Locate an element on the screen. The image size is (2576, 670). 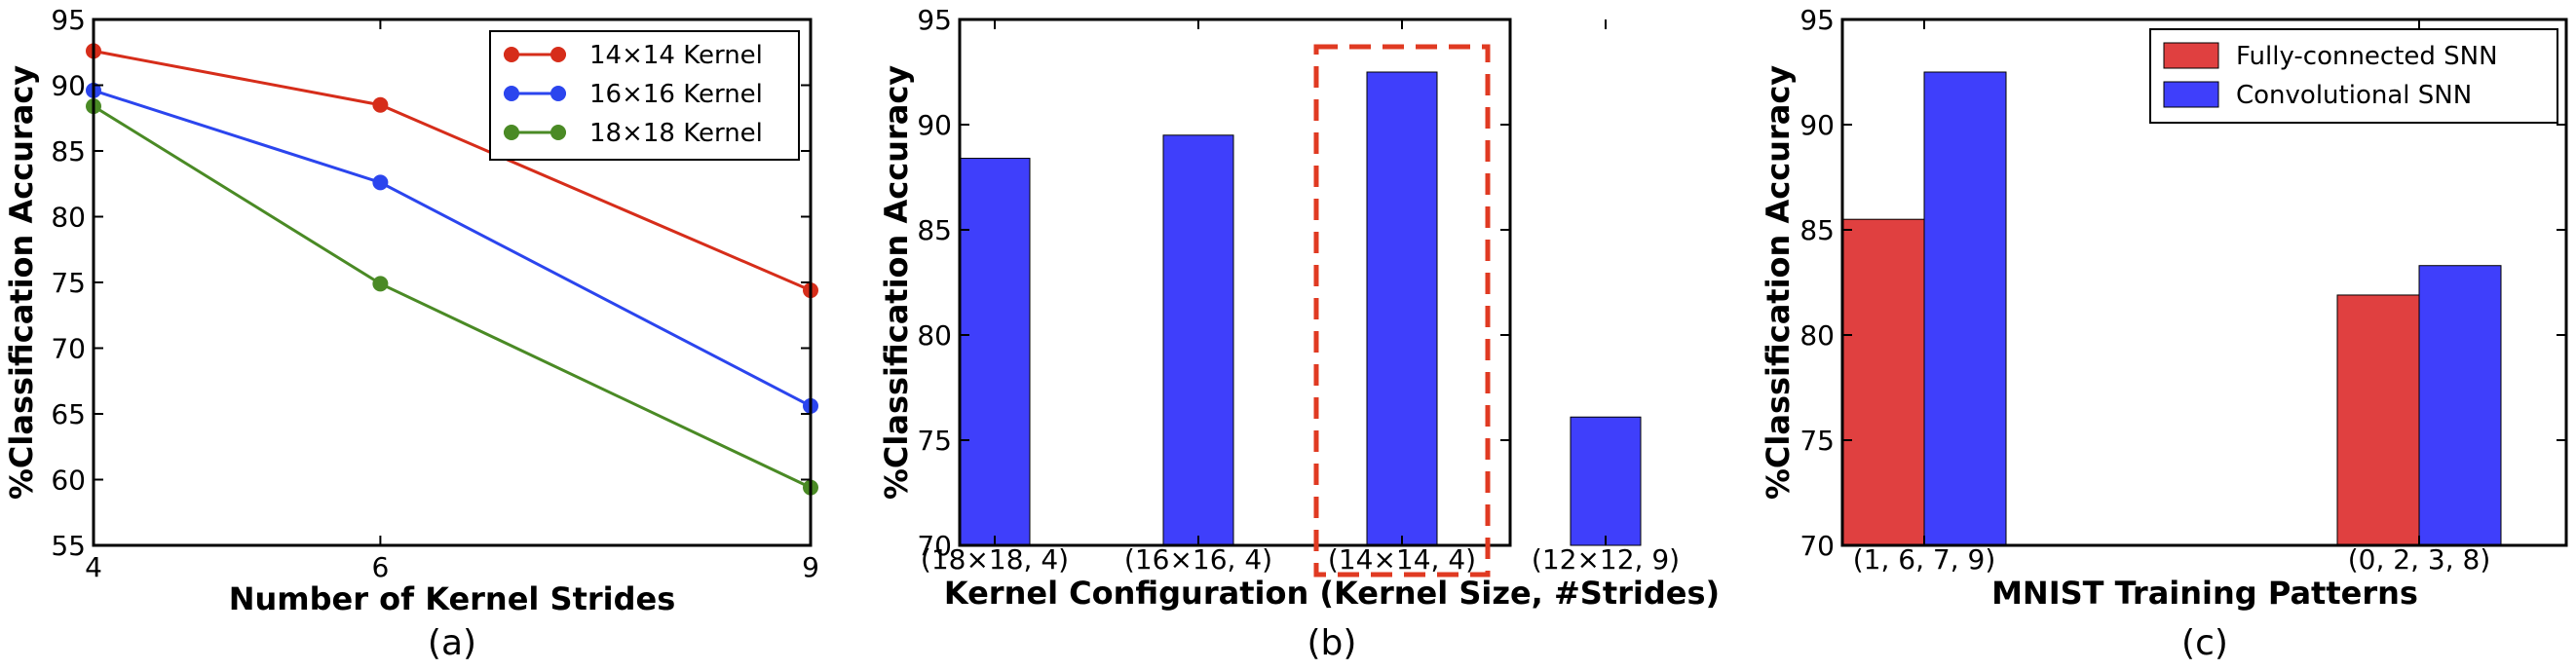
chart-a-legend-label: 16×16 Kernel is located at coordinates (676, 94).